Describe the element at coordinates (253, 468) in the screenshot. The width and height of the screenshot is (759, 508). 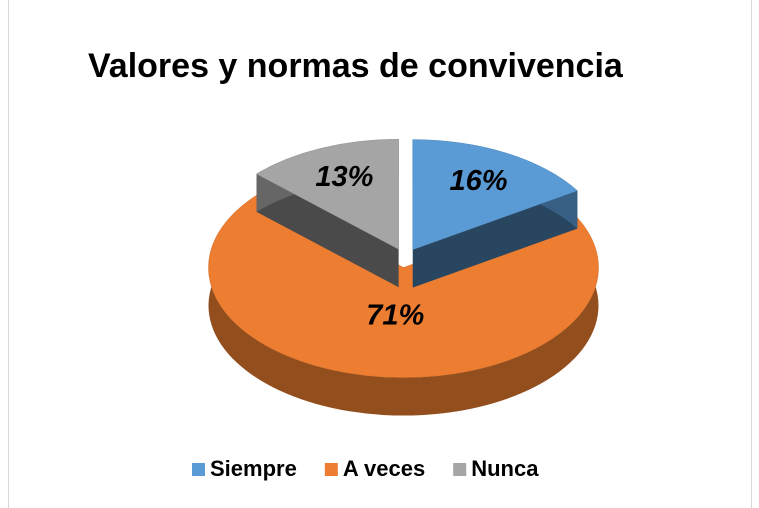
I see `legend-label: Siempre` at that location.